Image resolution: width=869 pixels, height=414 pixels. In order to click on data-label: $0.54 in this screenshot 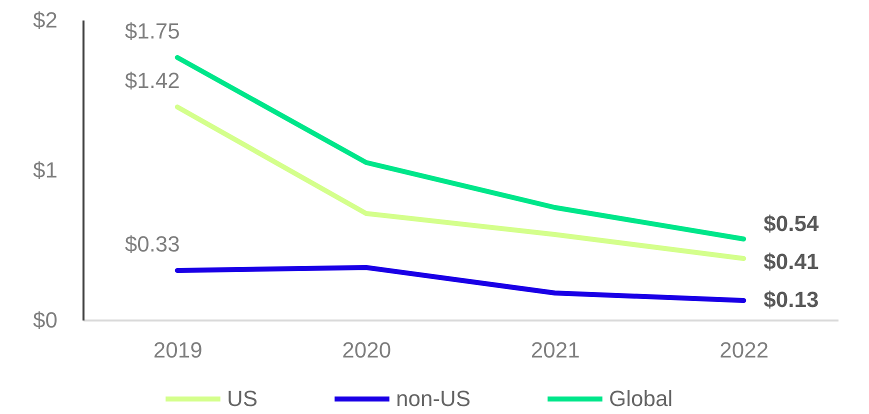, I will do `click(792, 223)`.